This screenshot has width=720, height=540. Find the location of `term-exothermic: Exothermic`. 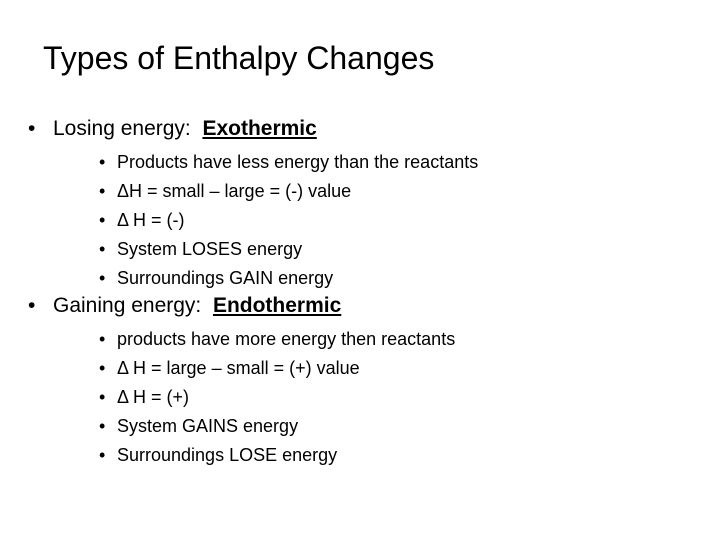

term-exothermic: Exothermic is located at coordinates (259, 128).